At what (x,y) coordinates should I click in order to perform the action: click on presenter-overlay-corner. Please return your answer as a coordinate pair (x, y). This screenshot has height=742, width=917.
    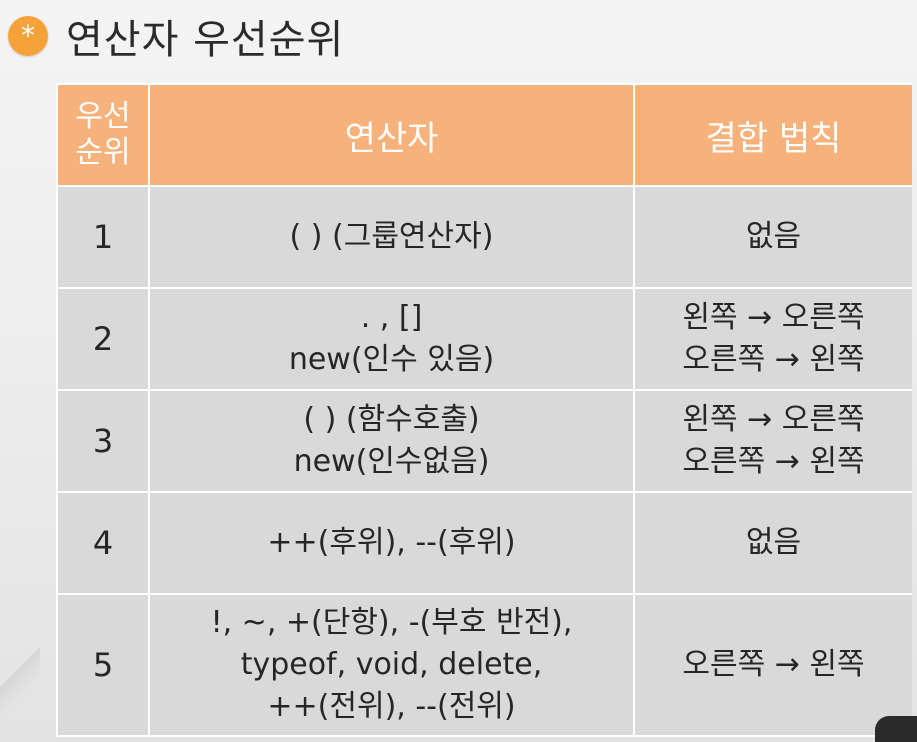
    Looking at the image, I should click on (896, 729).